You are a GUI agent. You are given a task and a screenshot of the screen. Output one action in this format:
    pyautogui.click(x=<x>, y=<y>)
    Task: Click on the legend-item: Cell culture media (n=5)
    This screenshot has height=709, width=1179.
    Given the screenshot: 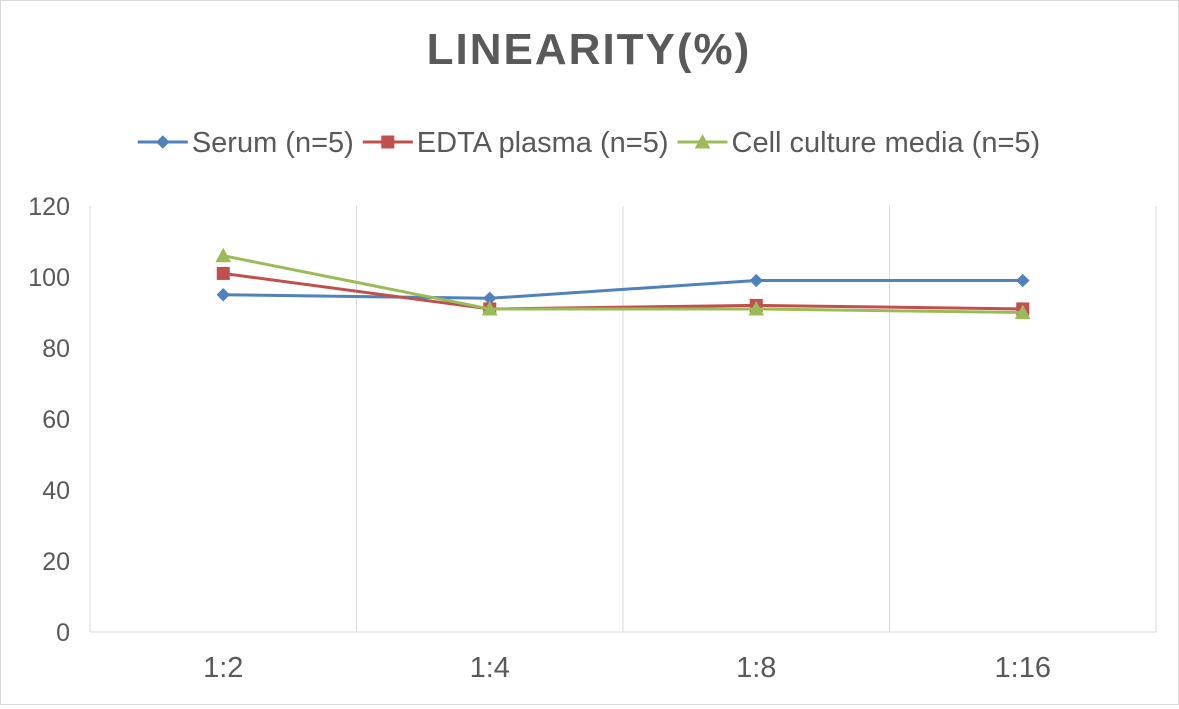 What is the action you would take?
    pyautogui.click(x=859, y=143)
    